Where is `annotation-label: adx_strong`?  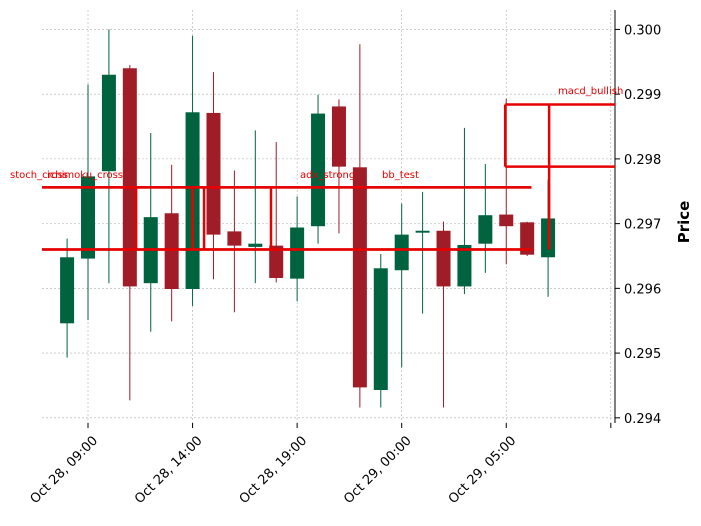 annotation-label: adx_strong is located at coordinates (327, 175).